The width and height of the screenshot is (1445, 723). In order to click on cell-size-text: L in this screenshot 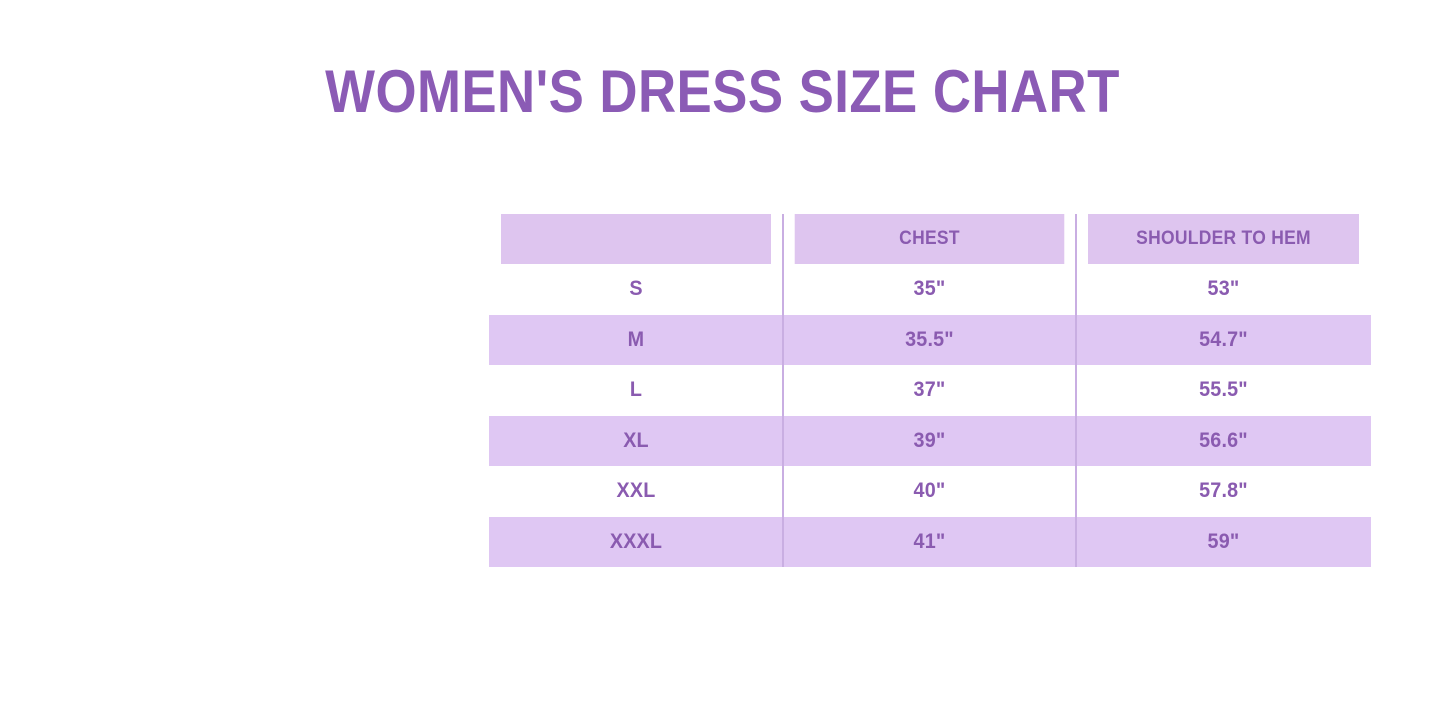, I will do `click(636, 390)`.